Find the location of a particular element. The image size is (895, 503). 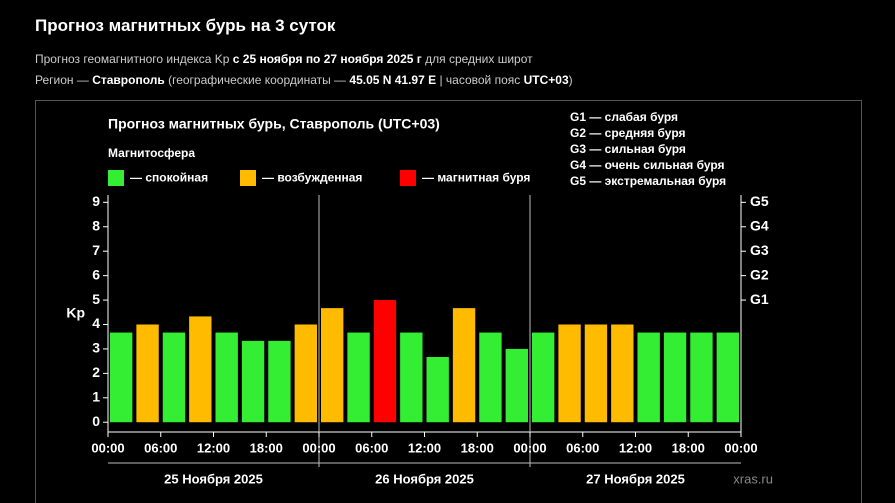

y-axis-label: Kp is located at coordinates (75, 313).